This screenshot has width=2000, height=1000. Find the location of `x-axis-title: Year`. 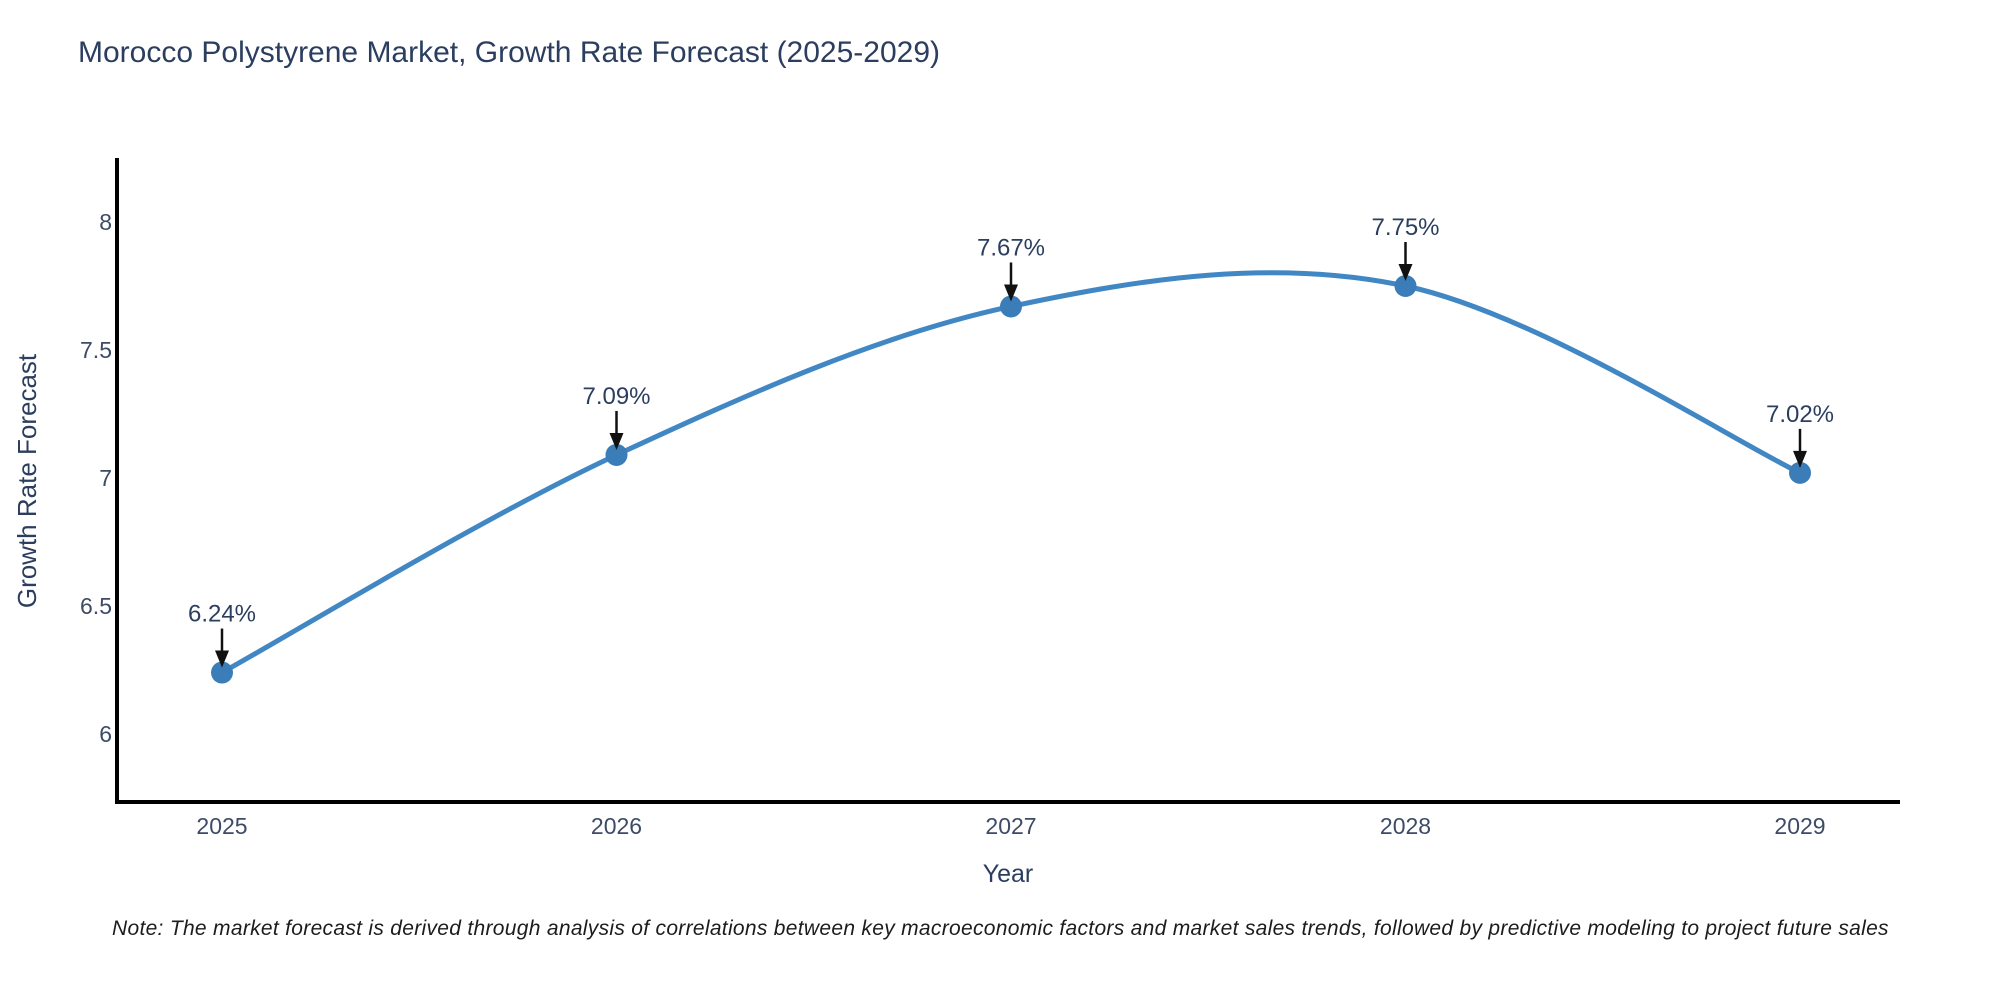

x-axis-title: Year is located at coordinates (1008, 874).